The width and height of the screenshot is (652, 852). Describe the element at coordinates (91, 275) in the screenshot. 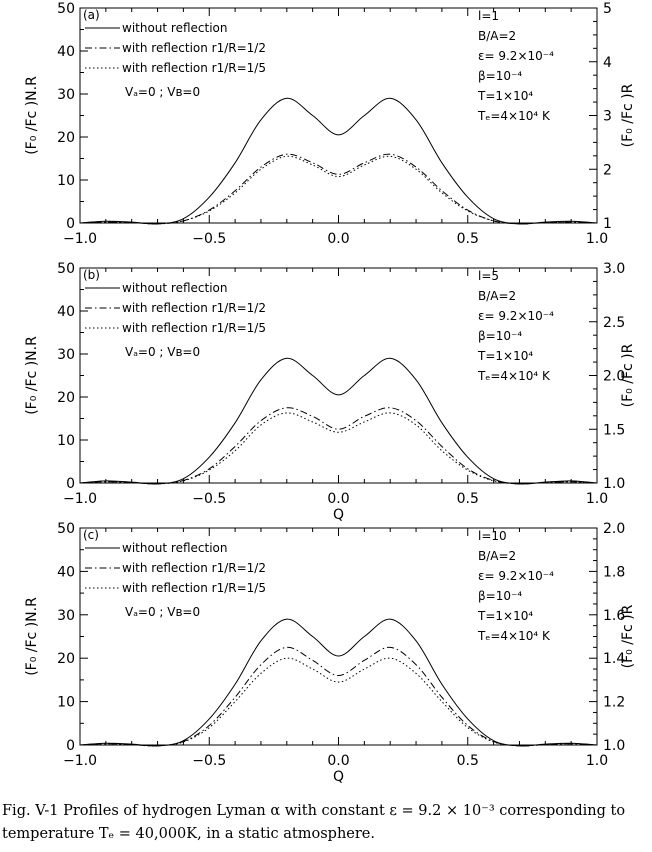

I see `panel-label: (b)` at that location.